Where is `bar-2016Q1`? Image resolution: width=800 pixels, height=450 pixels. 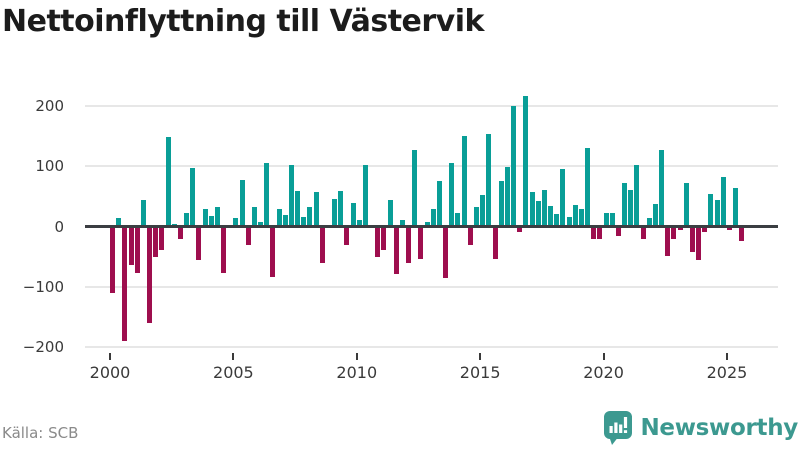
bar-2016Q1 is located at coordinates (507, 197).